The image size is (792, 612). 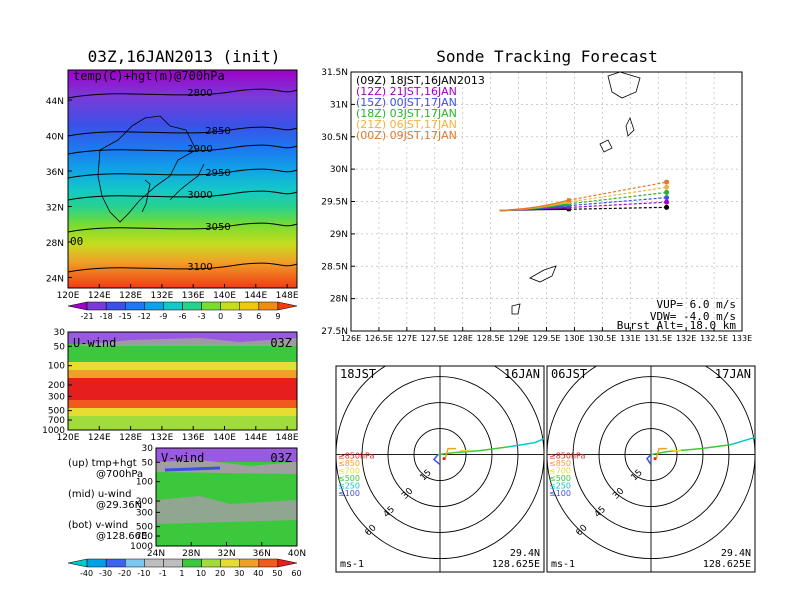 I want to click on temp-frame, so click(x=182, y=179).